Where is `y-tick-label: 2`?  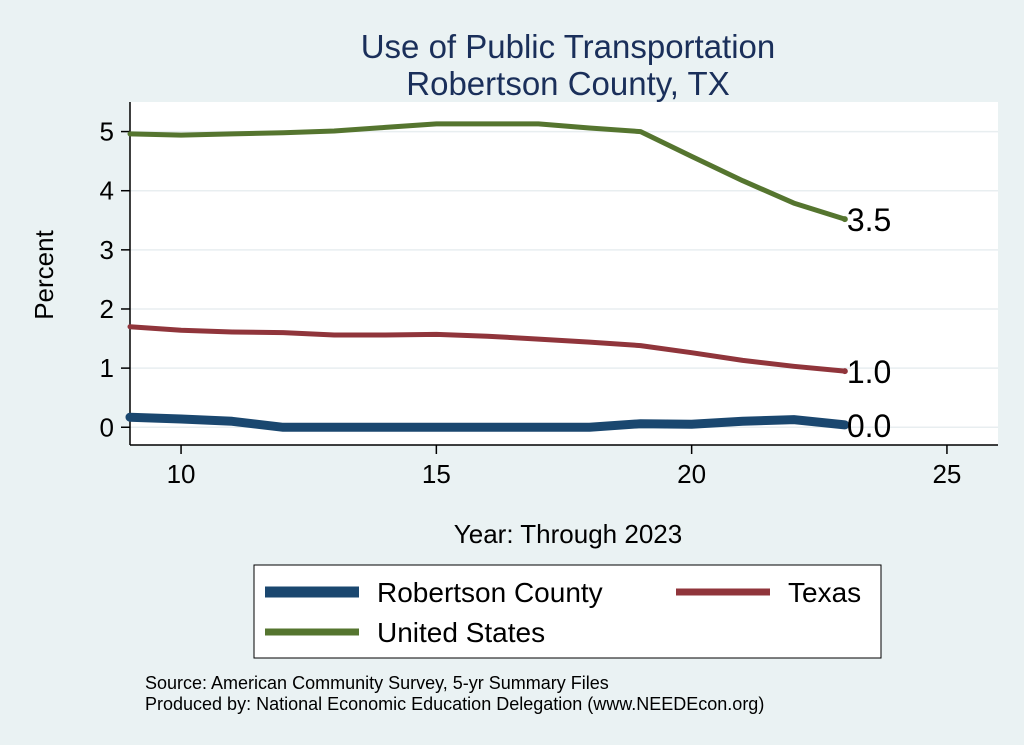
y-tick-label: 2 is located at coordinates (107, 309).